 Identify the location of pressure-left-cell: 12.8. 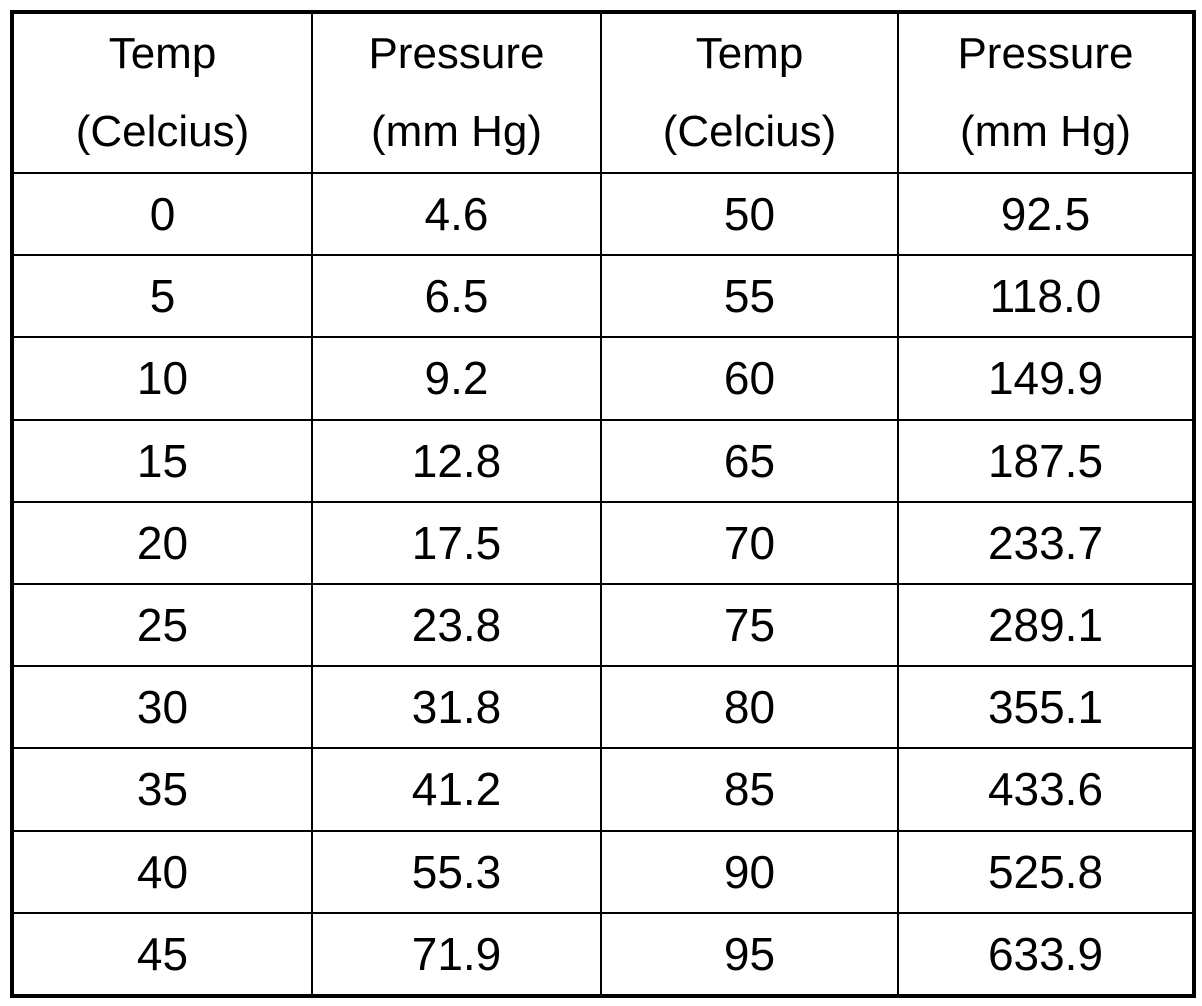
(456, 460).